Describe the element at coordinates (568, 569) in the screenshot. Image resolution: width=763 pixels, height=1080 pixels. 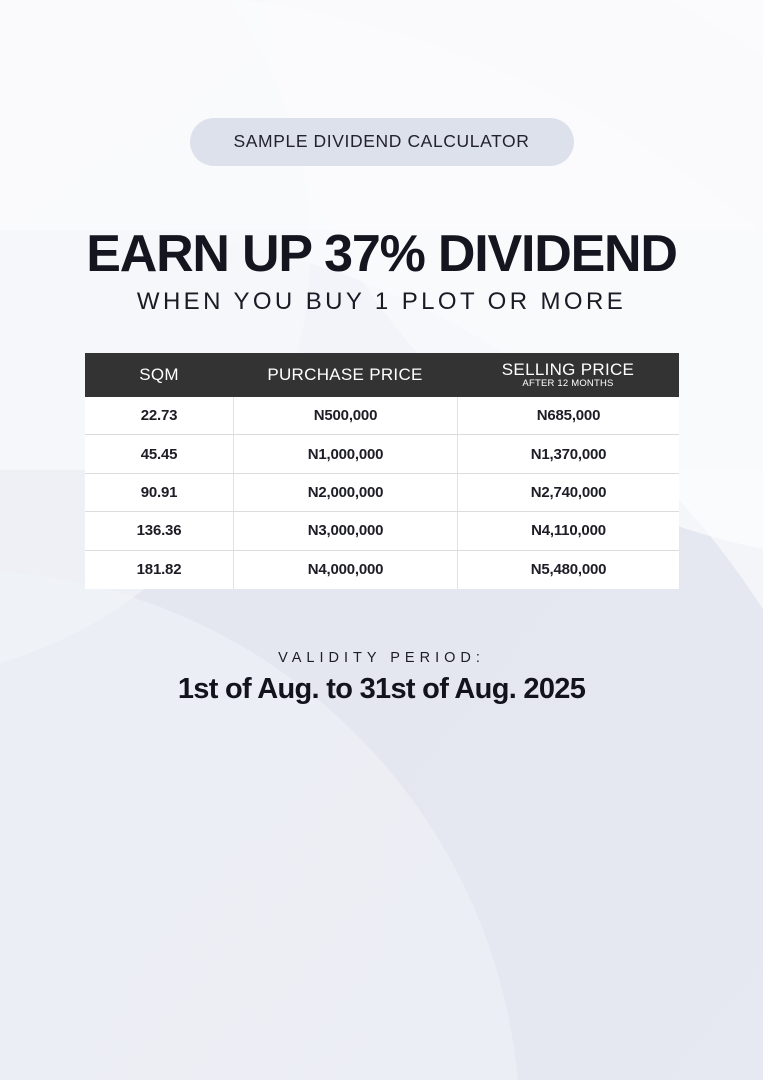
I see `cell-selling: N5,480,000` at that location.